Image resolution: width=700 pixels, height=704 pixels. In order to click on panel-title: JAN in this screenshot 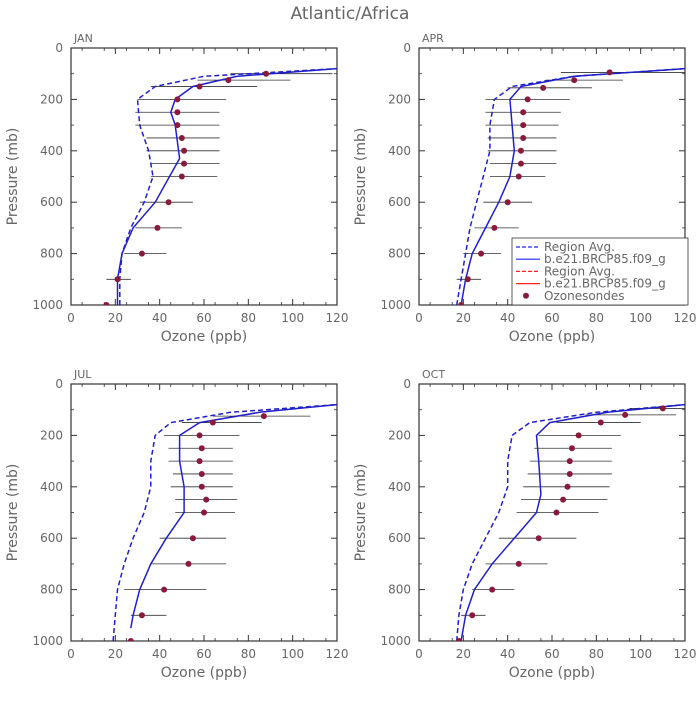, I will do `click(83, 38)`.